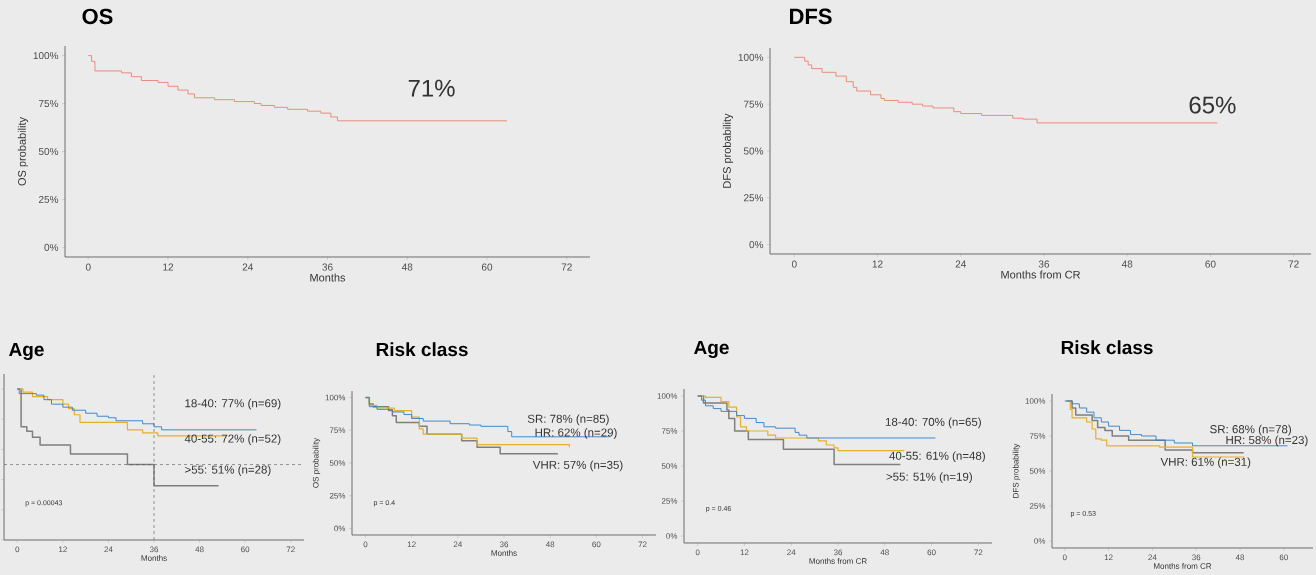  Describe the element at coordinates (97, 16) in the screenshot. I see `chart-title: OS` at that location.